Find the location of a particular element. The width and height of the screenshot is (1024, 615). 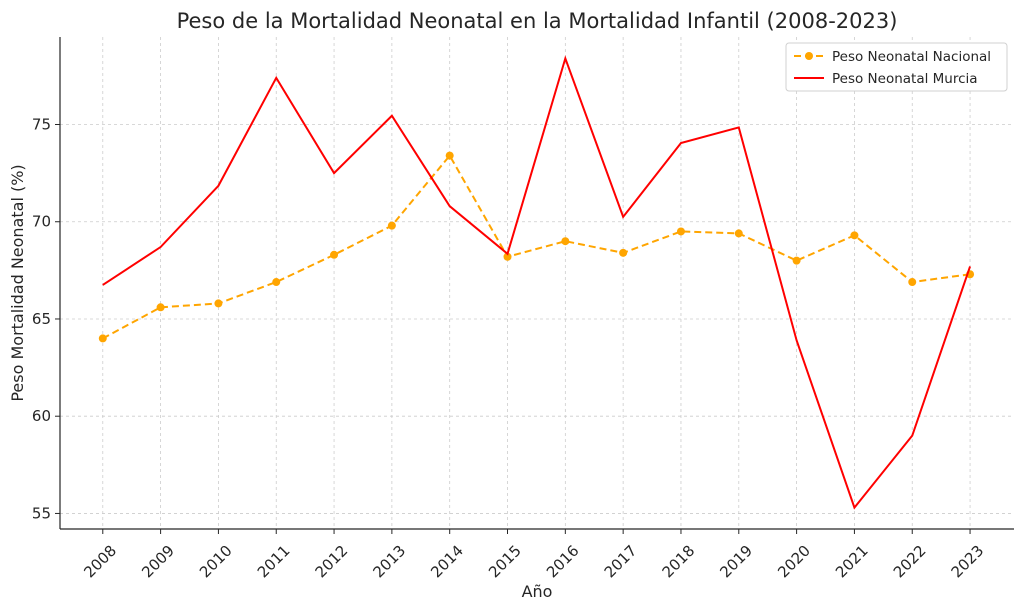

x-tick-label: 2020 is located at coordinates (794, 562).